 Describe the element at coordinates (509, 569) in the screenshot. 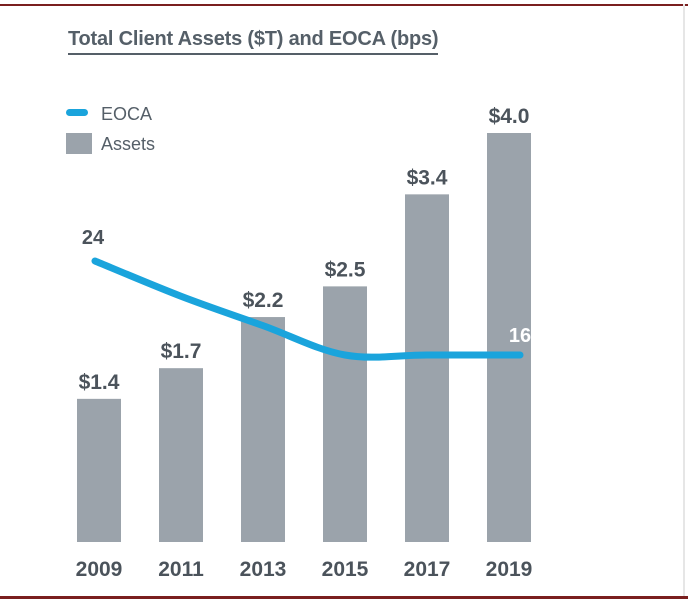

I see `x-tick-2019: 2019` at that location.